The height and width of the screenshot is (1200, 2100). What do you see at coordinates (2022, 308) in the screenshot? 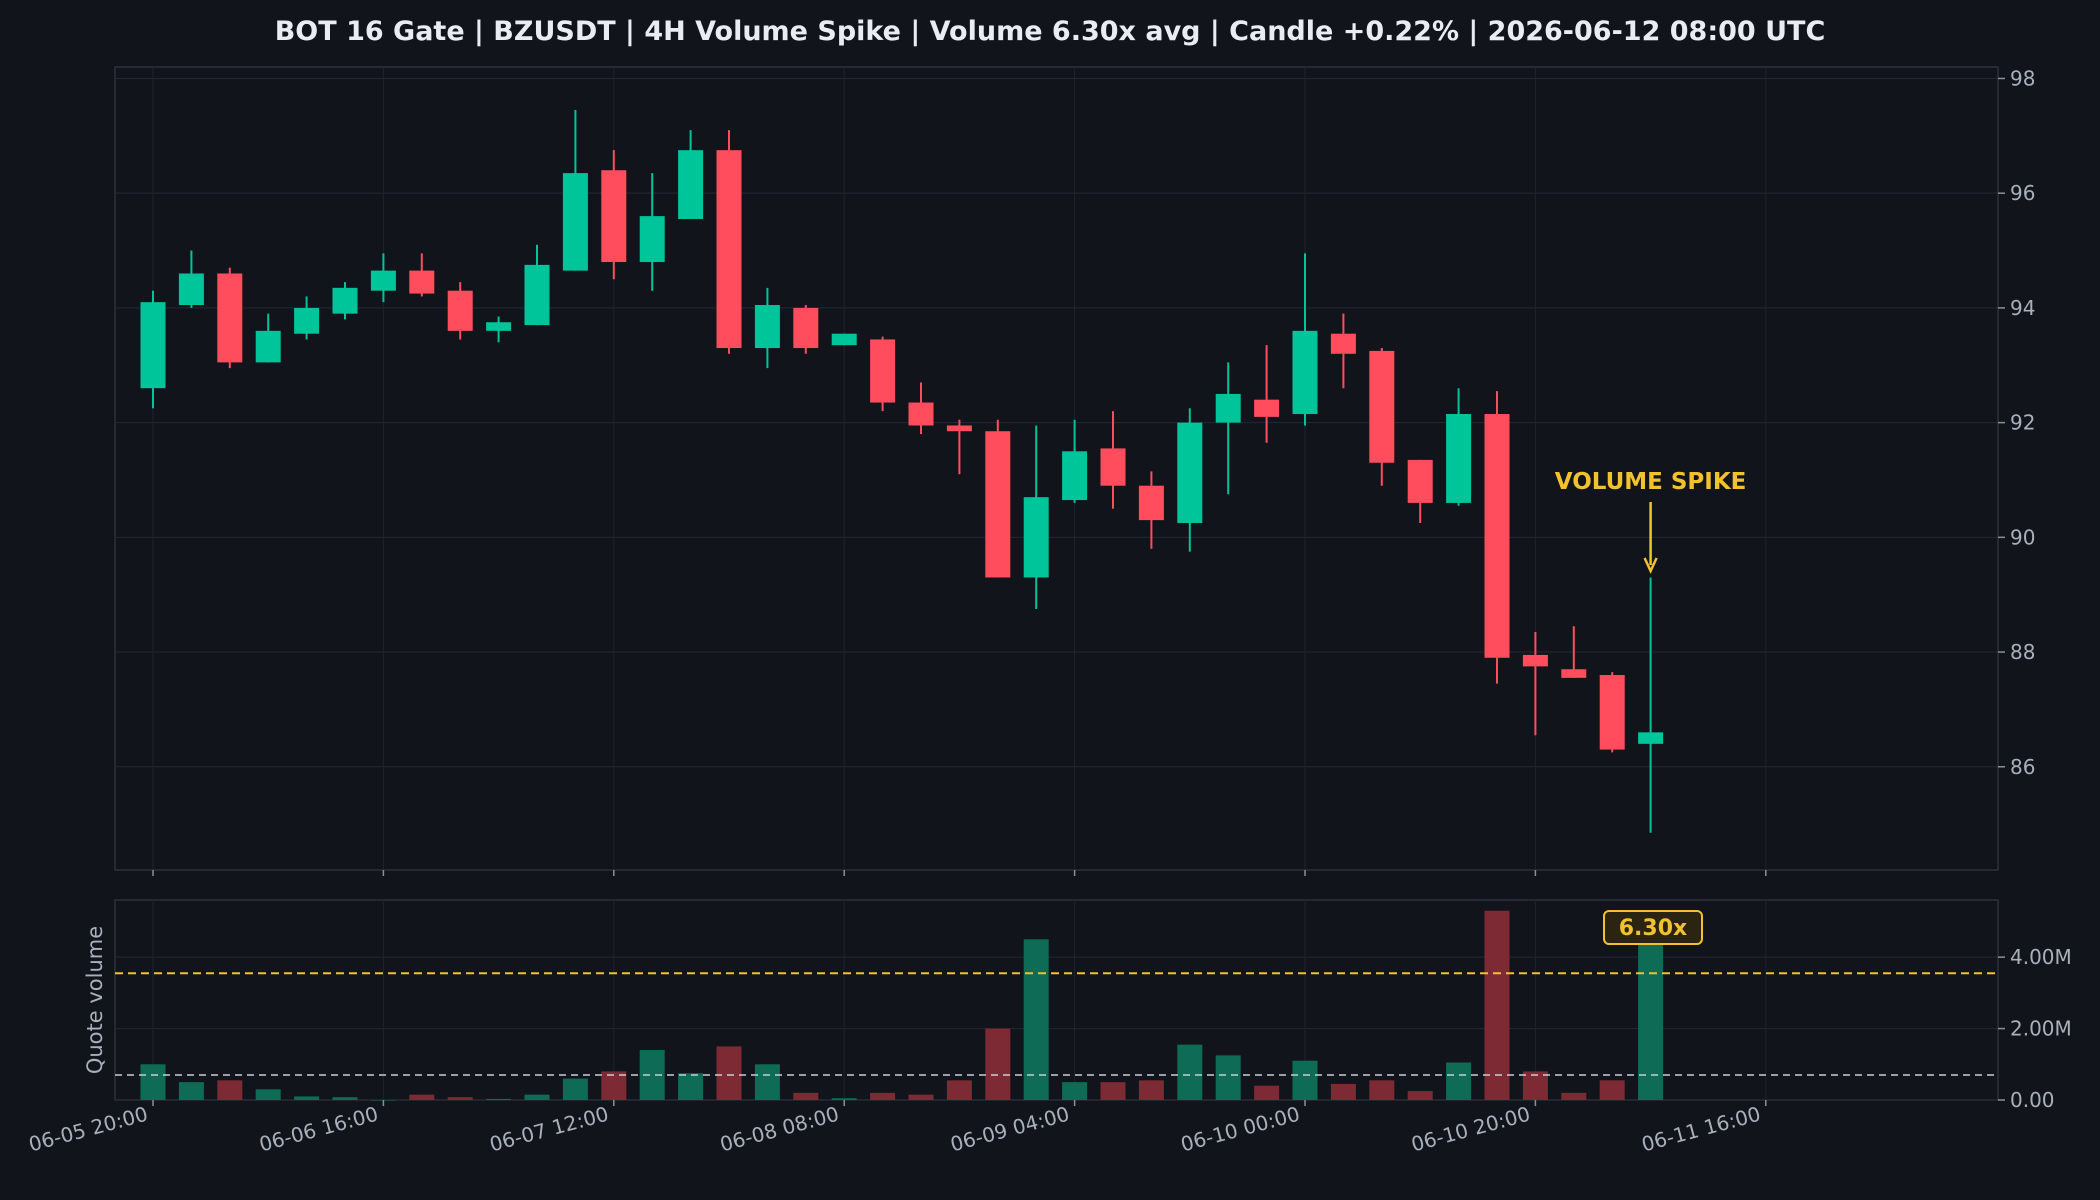
I see `price-y-tick-label: 94` at bounding box center [2022, 308].